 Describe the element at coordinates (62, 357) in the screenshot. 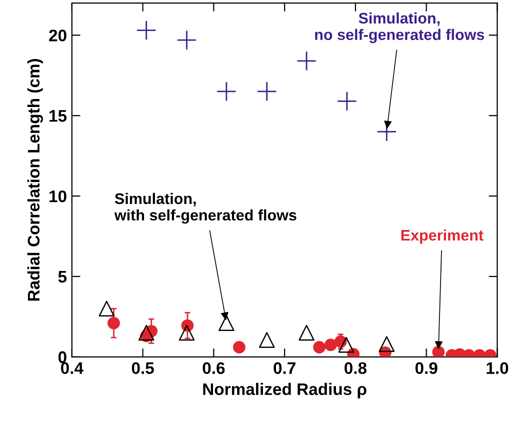

I see `y-tick-label: 0` at that location.